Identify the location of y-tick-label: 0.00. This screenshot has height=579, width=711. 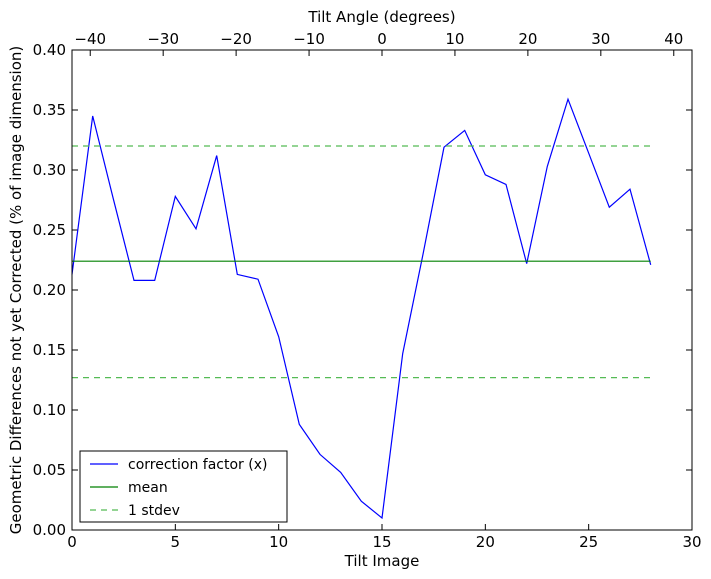
(49, 530).